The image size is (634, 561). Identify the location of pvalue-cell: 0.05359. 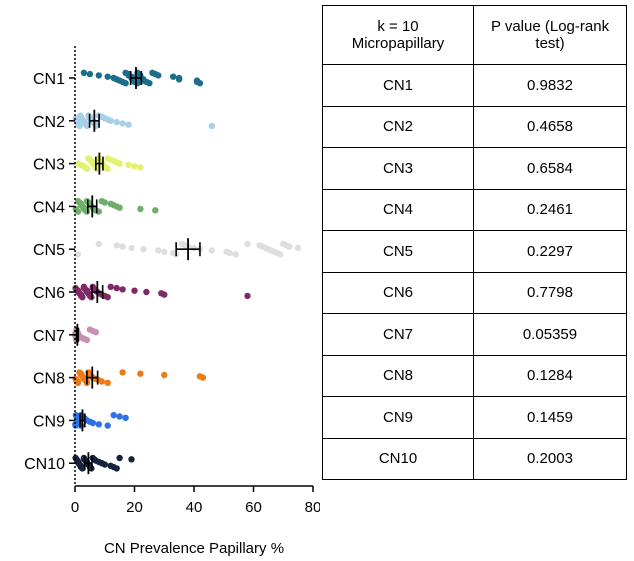
(550, 334).